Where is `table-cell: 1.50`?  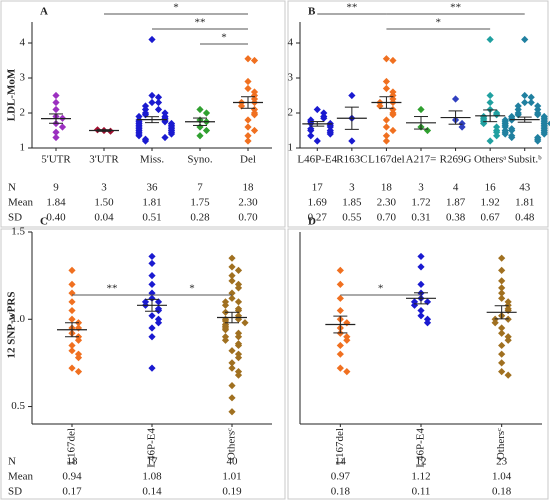 table-cell: 1.50 is located at coordinates (104, 203).